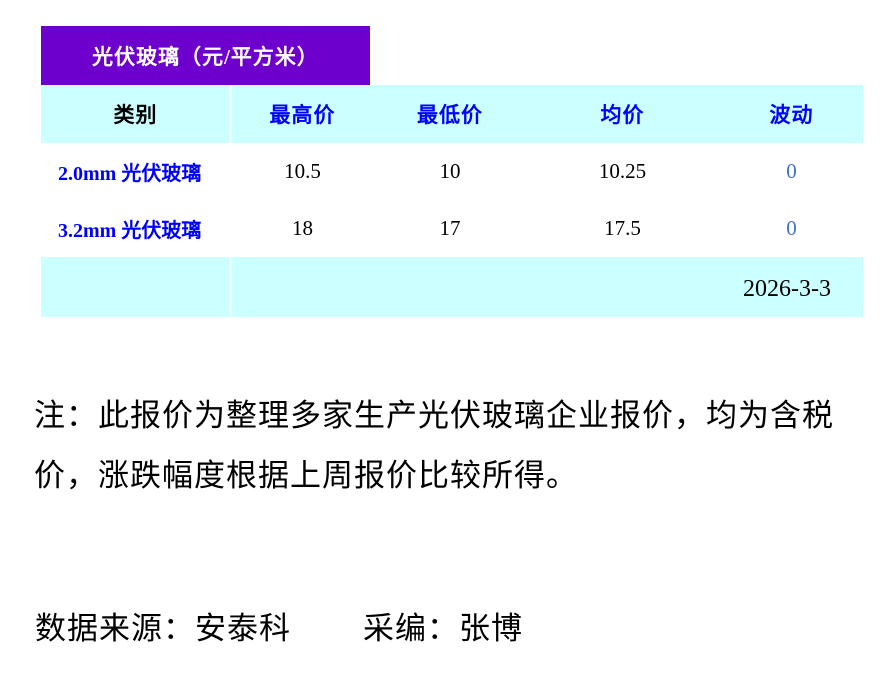 This screenshot has width=892, height=691. What do you see at coordinates (130, 231) in the screenshot?
I see `category-cell: 3.2mm 光伏玻璃` at bounding box center [130, 231].